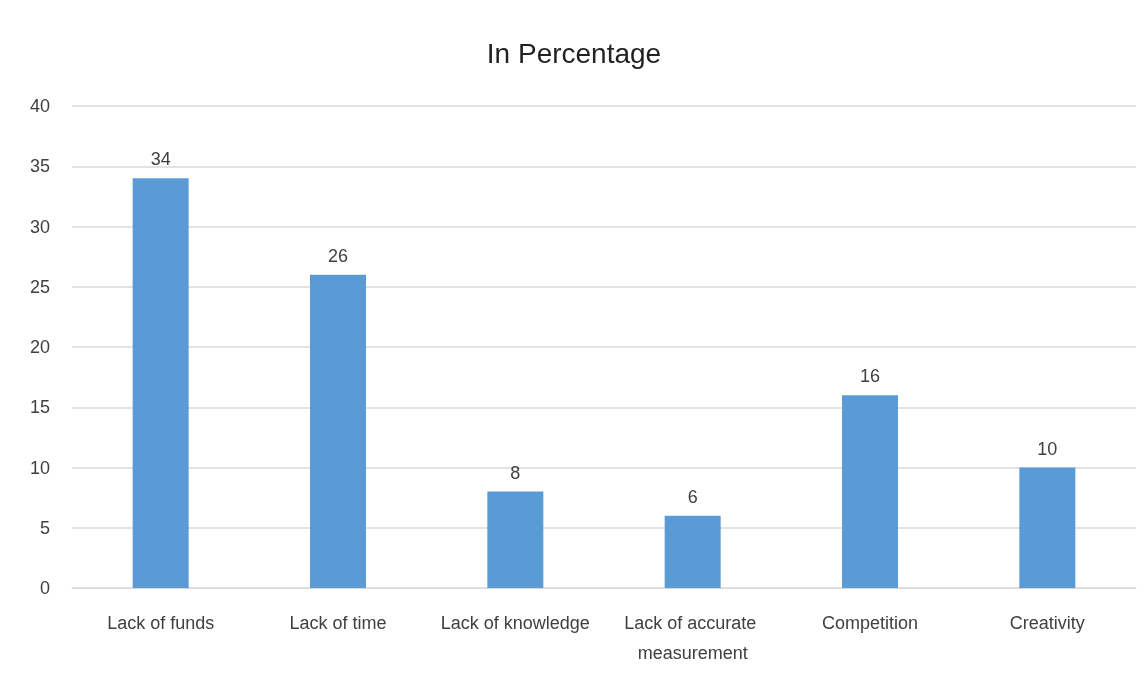 This screenshot has height=678, width=1148. What do you see at coordinates (870, 623) in the screenshot?
I see `x-tick-label: Competition` at bounding box center [870, 623].